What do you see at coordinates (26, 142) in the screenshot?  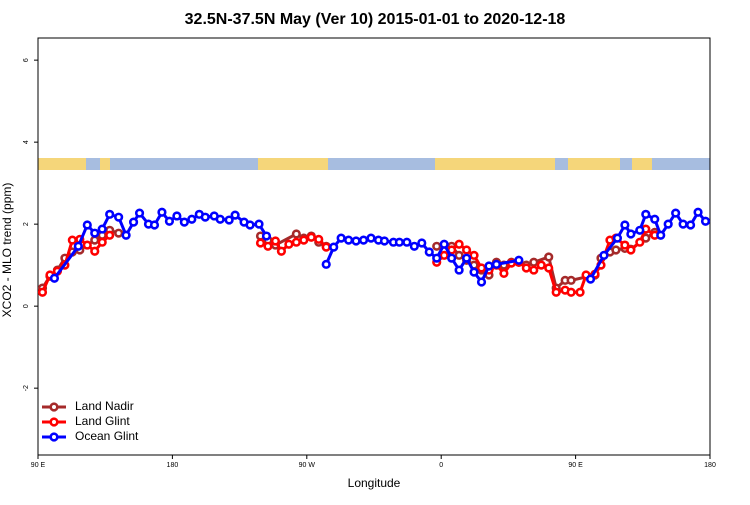 I see `y-tick-label: 4` at bounding box center [26, 142].